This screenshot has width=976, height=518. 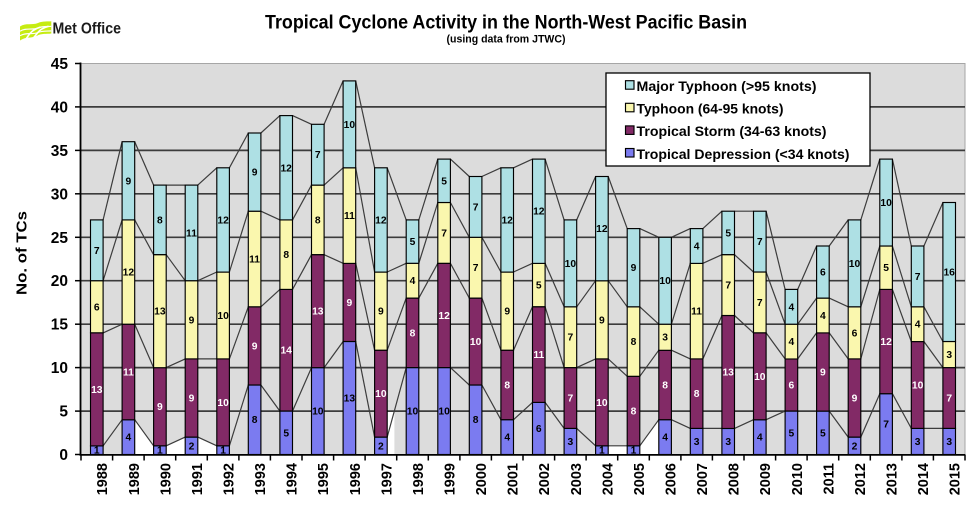 What do you see at coordinates (22, 253) in the screenshot?
I see `svg-text: No. of TCs` at bounding box center [22, 253].